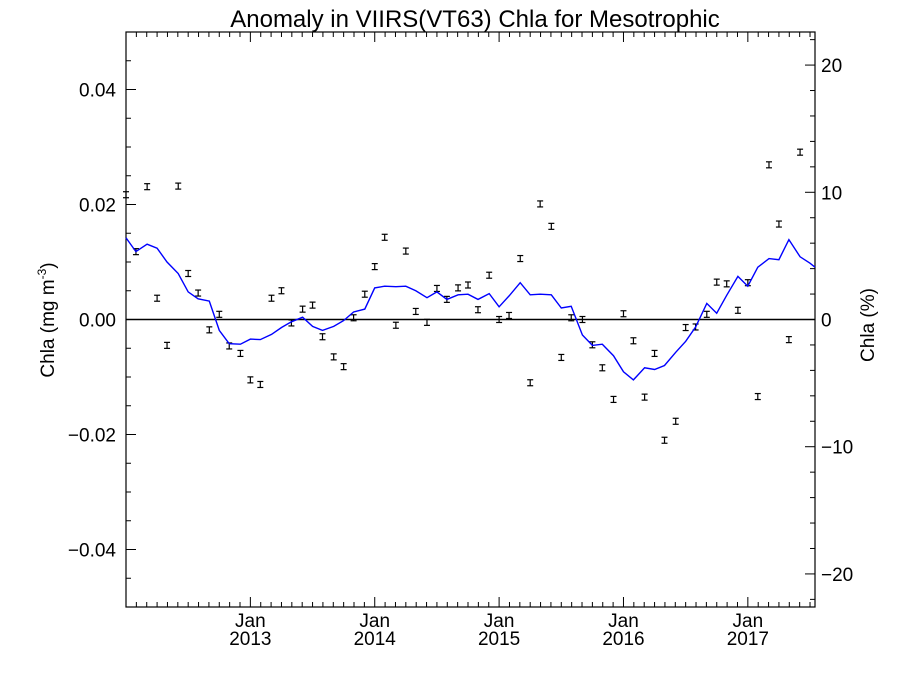 The width and height of the screenshot is (900, 675). What do you see at coordinates (831, 66) in the screenshot?
I see `y2-tick-label: 20` at bounding box center [831, 66].